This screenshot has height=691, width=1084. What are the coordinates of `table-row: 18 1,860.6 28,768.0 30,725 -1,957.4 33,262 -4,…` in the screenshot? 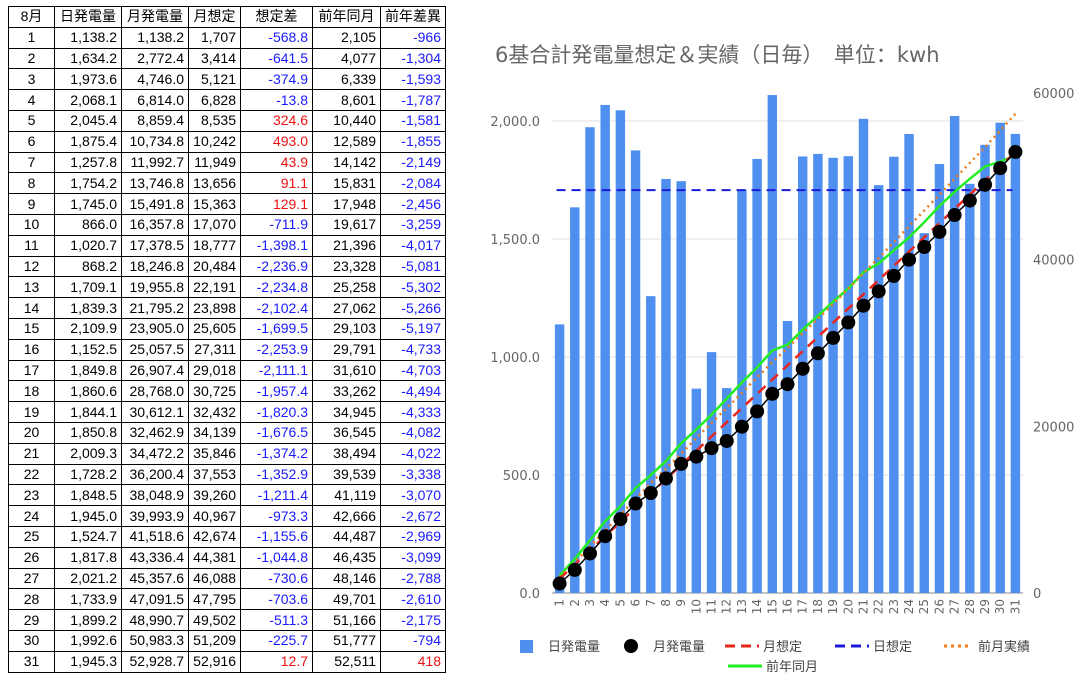 It's located at (227, 391).